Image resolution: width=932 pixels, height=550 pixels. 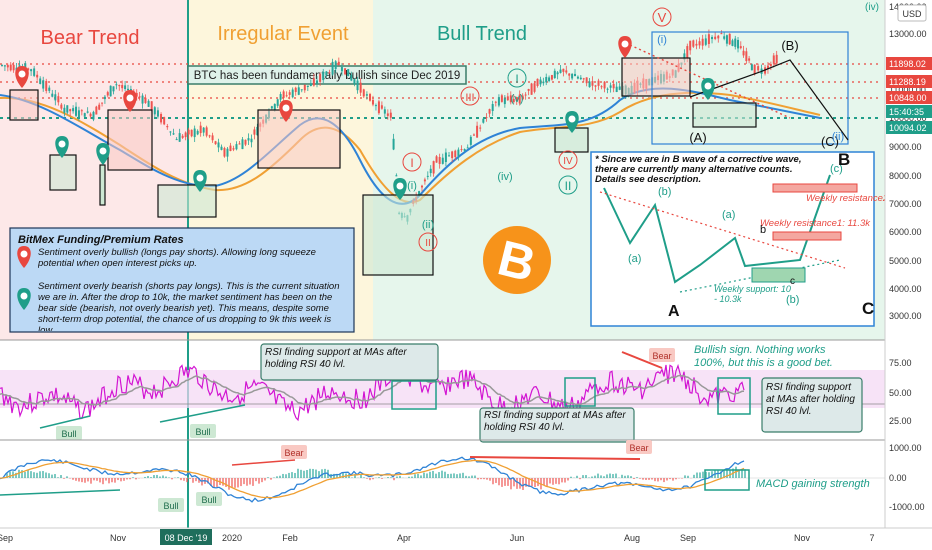 I want to click on time-tick-label: 2020, so click(x=232, y=538).